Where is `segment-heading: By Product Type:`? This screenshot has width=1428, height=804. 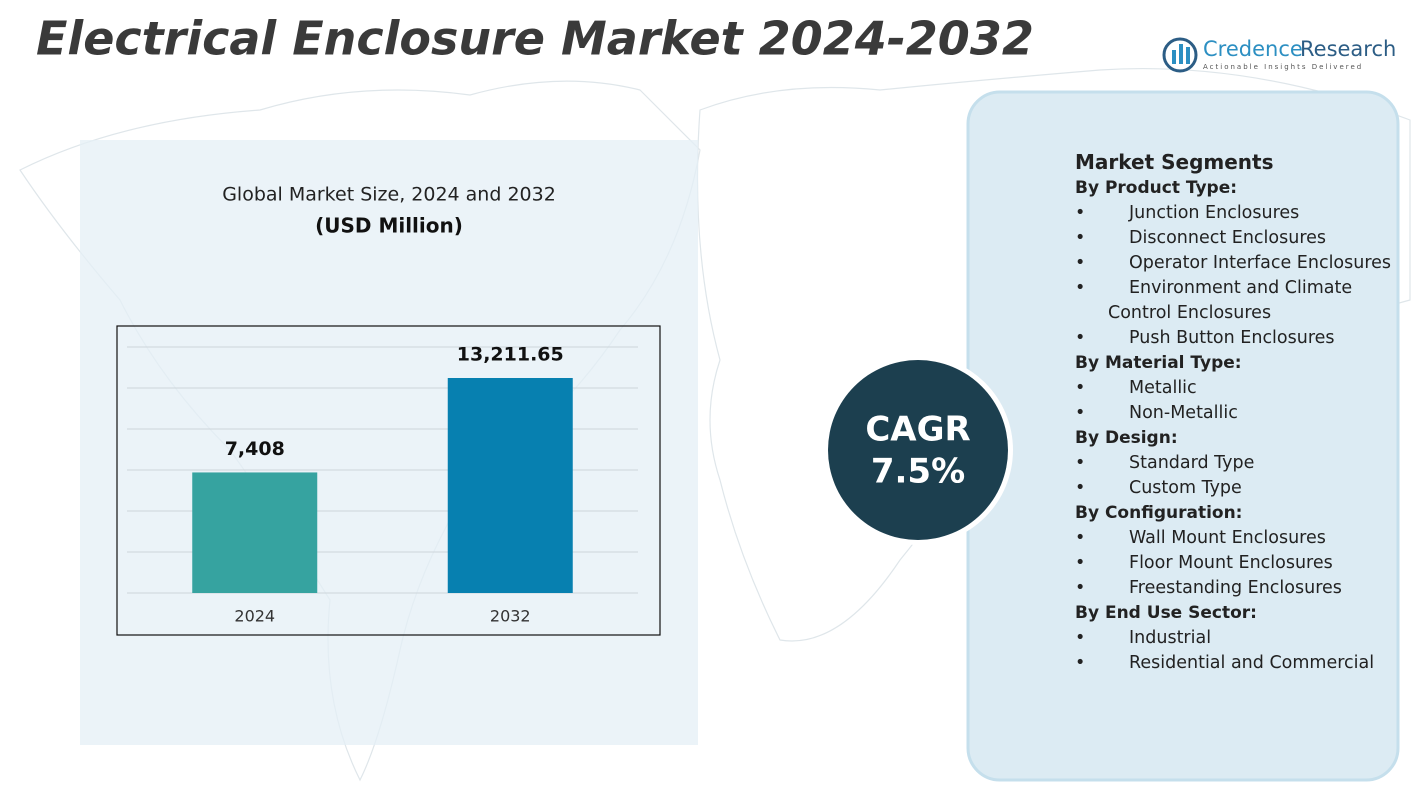 segment-heading: By Product Type: is located at coordinates (1156, 188).